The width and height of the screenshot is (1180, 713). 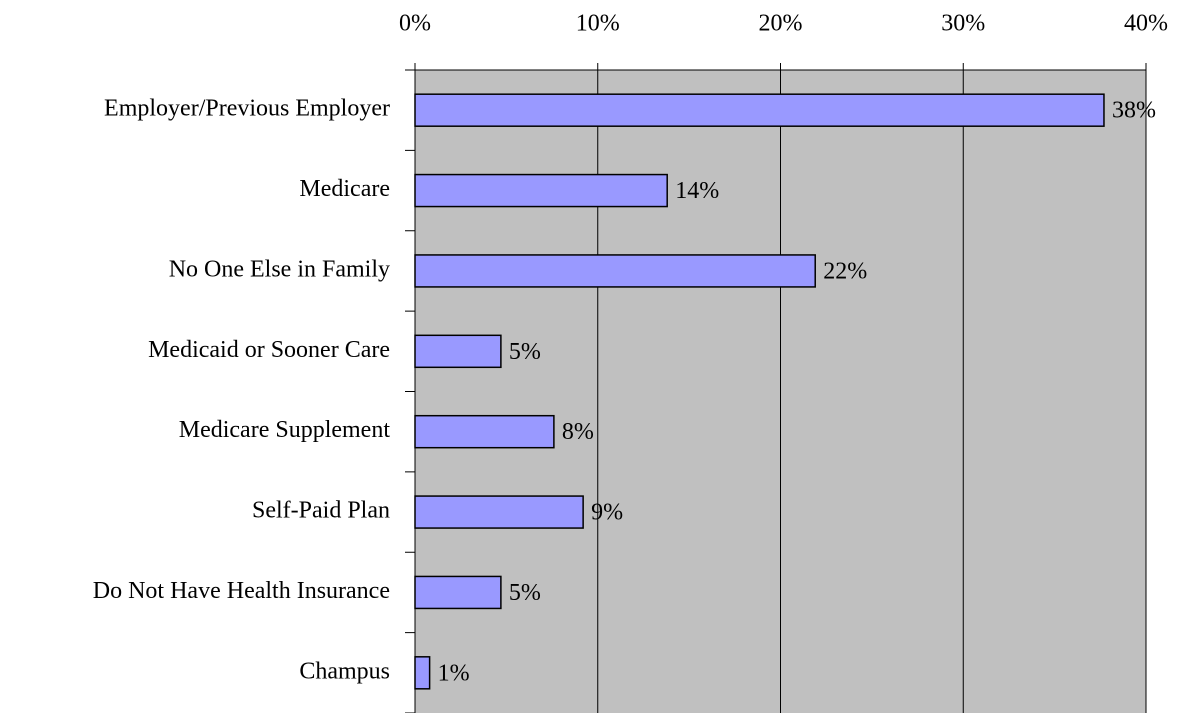 I want to click on data-label: 8%, so click(x=578, y=432).